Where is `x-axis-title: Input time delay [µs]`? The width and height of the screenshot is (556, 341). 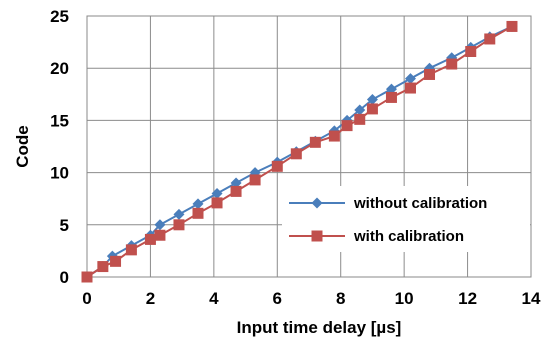 x-axis-title: Input time delay [µs] is located at coordinates (319, 327).